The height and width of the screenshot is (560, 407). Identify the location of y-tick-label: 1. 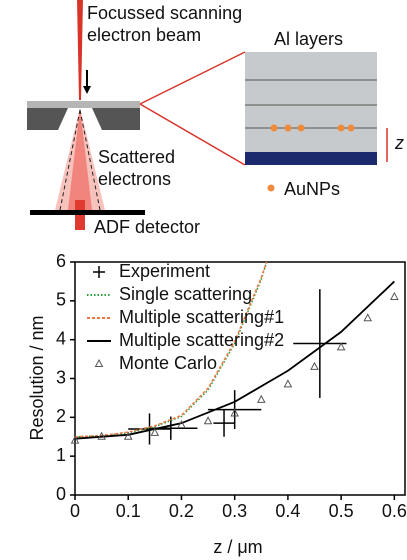
(61, 455).